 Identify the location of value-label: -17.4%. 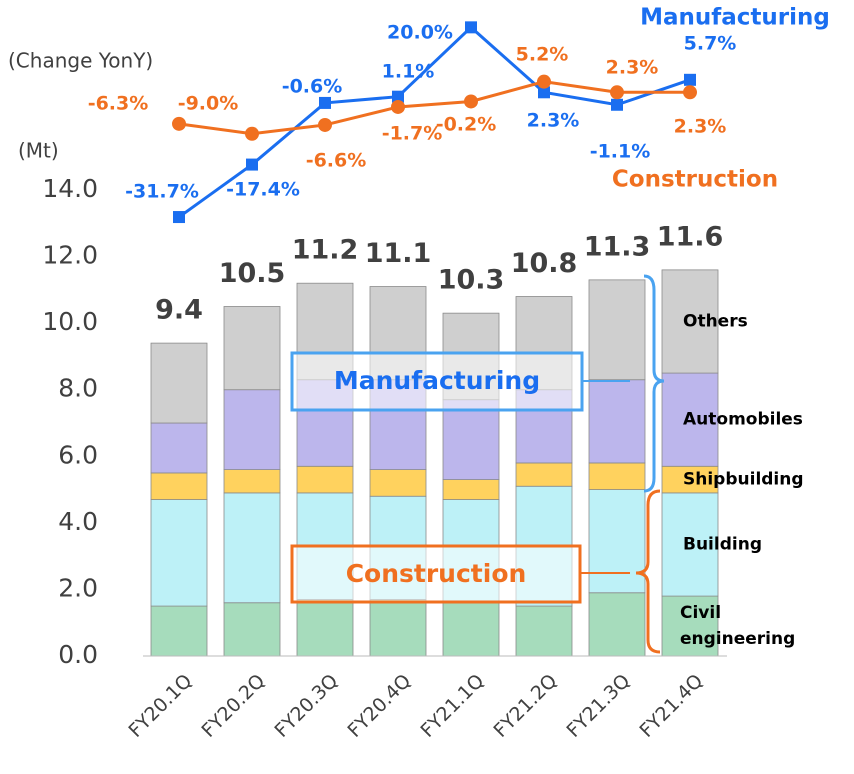
(263, 190).